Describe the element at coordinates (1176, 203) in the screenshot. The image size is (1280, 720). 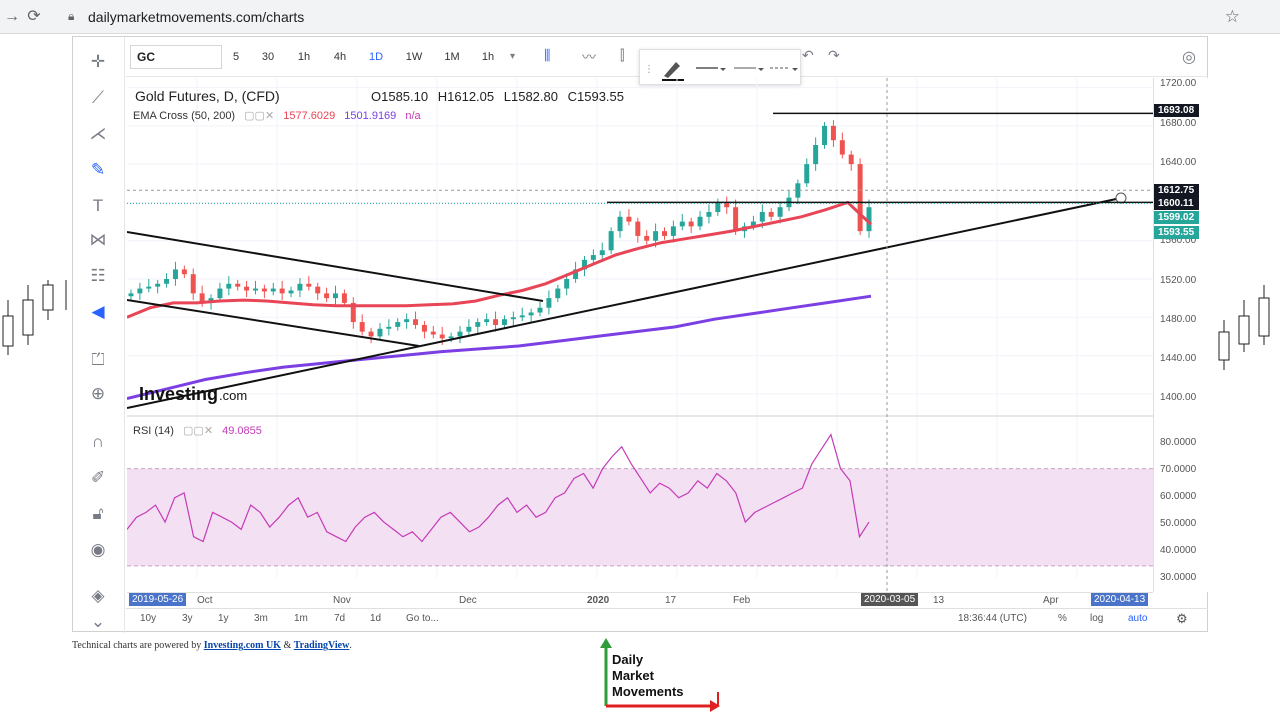
I see `price-tag-support: 1600.11` at that location.